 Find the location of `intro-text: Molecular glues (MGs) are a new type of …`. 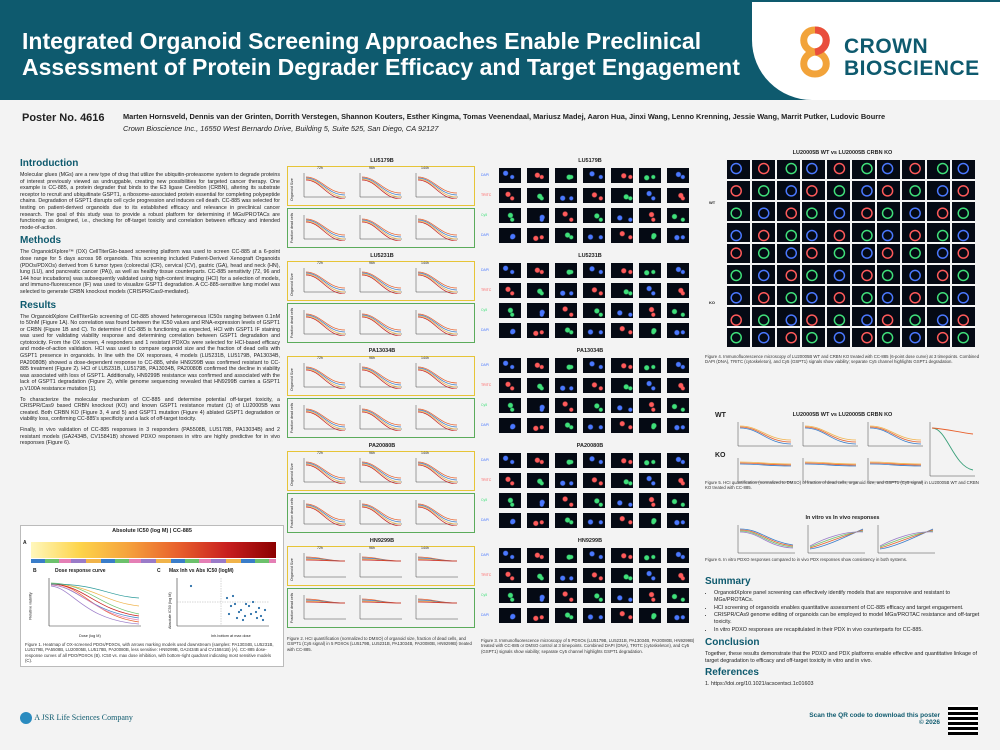

intro-text: Molecular glues (MGs) are a new type of … is located at coordinates (150, 201).